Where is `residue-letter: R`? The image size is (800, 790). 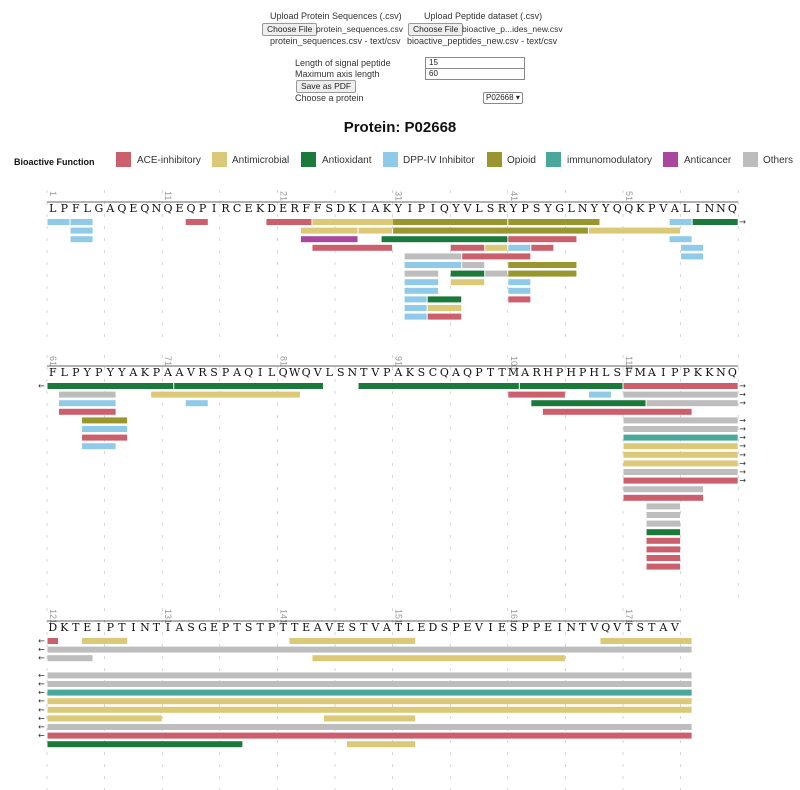 residue-letter: R is located at coordinates (536, 372).